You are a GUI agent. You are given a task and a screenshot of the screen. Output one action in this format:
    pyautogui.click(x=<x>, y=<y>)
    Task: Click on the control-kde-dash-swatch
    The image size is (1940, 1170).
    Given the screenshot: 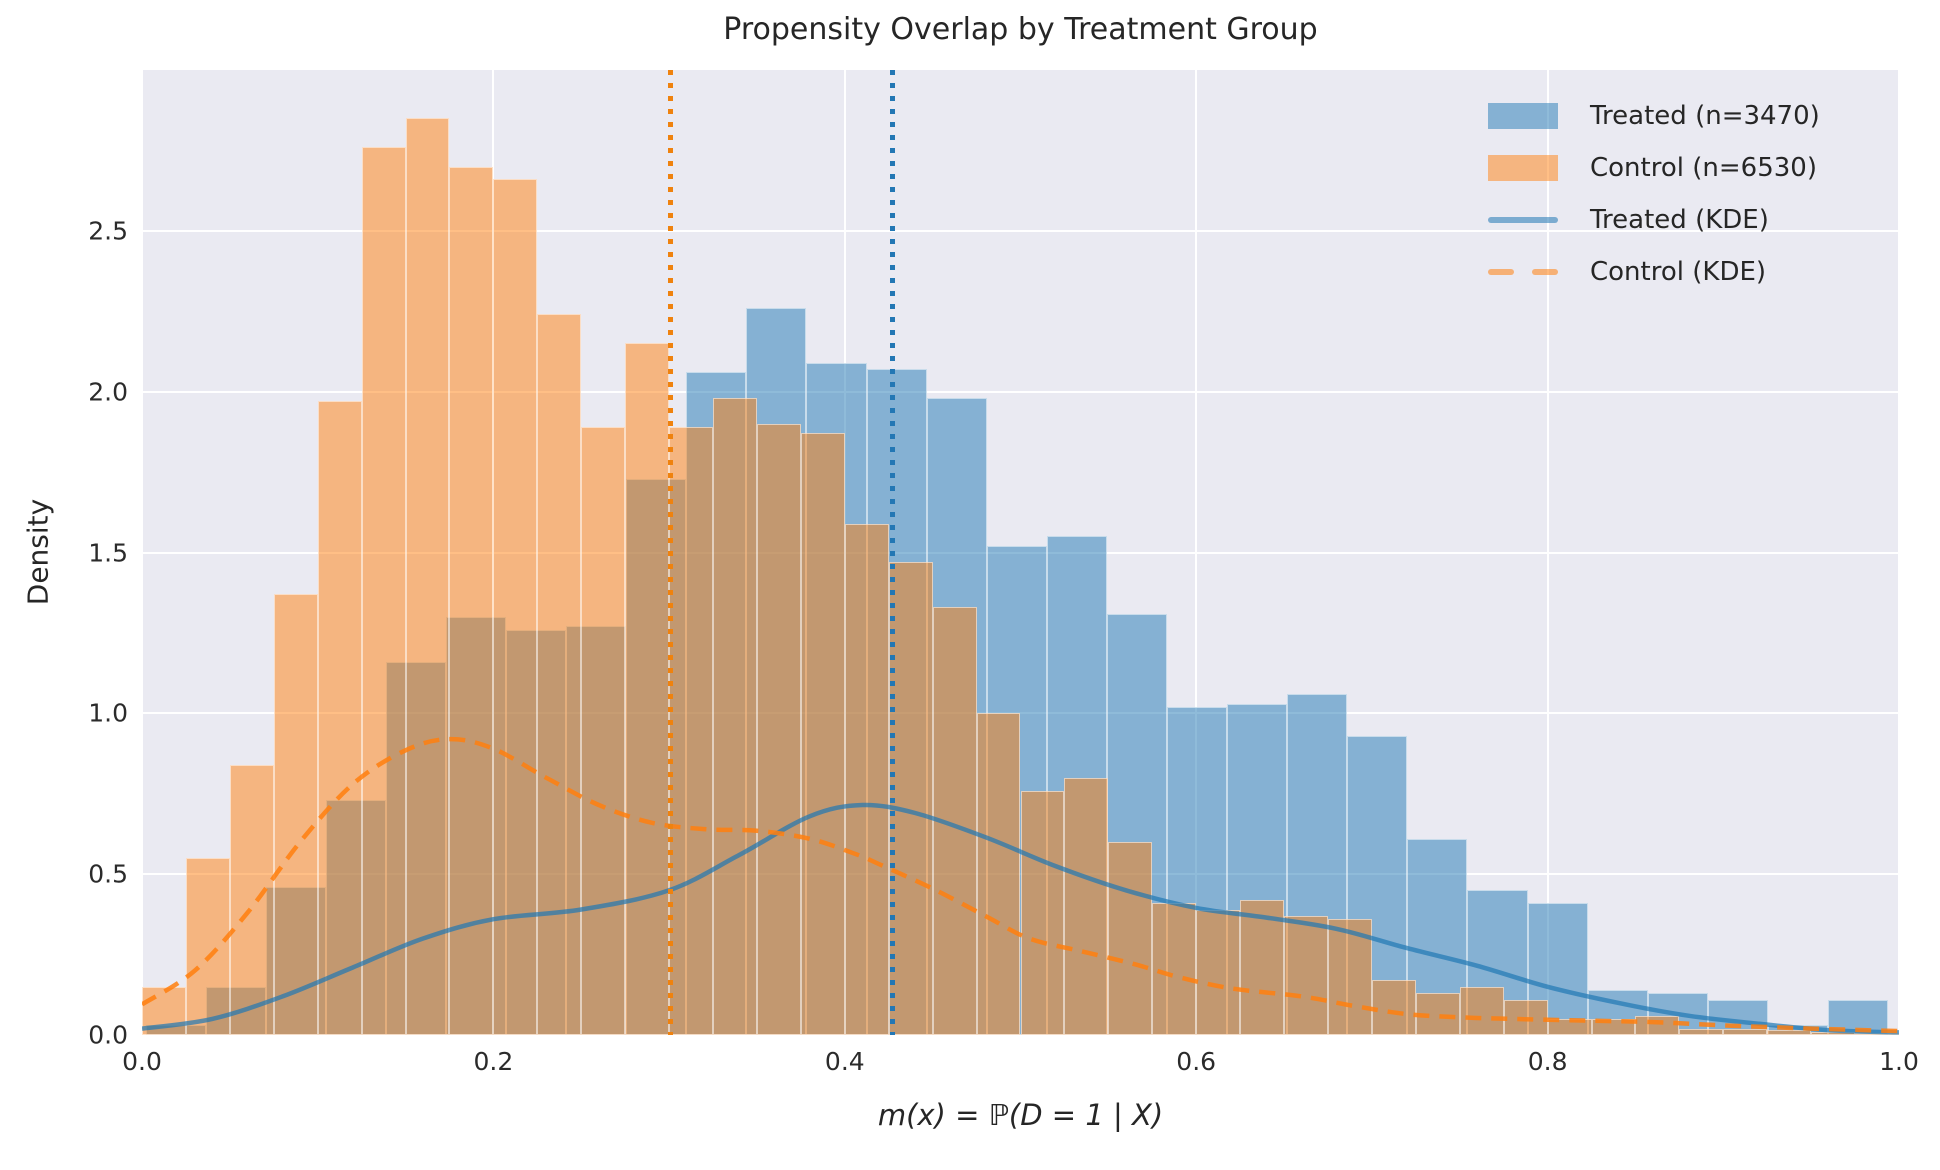 What is the action you would take?
    pyautogui.click(x=1523, y=272)
    